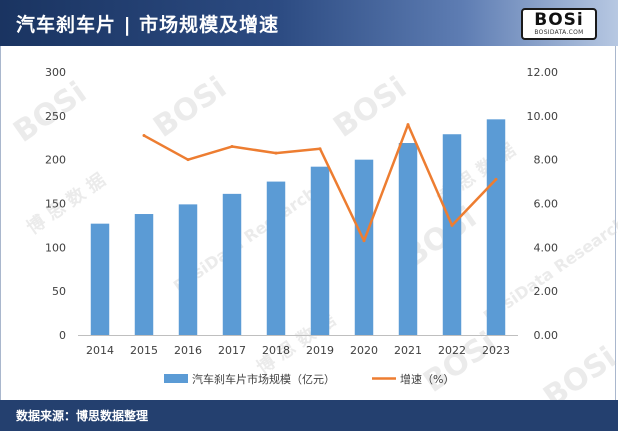  What do you see at coordinates (55, 116) in the screenshot?
I see `y-left-tick-label: 250` at bounding box center [55, 116].